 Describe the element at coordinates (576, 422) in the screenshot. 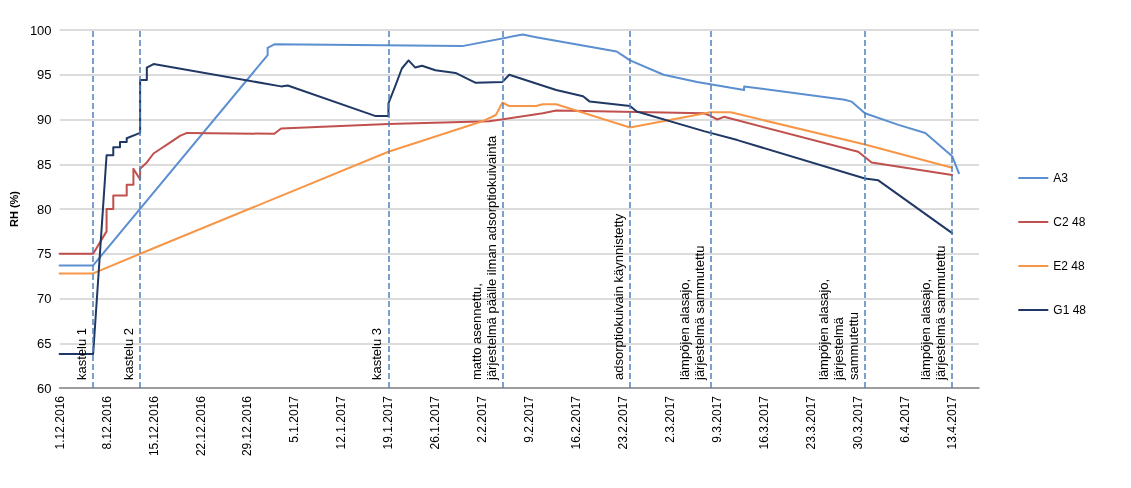

I see `x-tick-label: 16.2.2017` at that location.